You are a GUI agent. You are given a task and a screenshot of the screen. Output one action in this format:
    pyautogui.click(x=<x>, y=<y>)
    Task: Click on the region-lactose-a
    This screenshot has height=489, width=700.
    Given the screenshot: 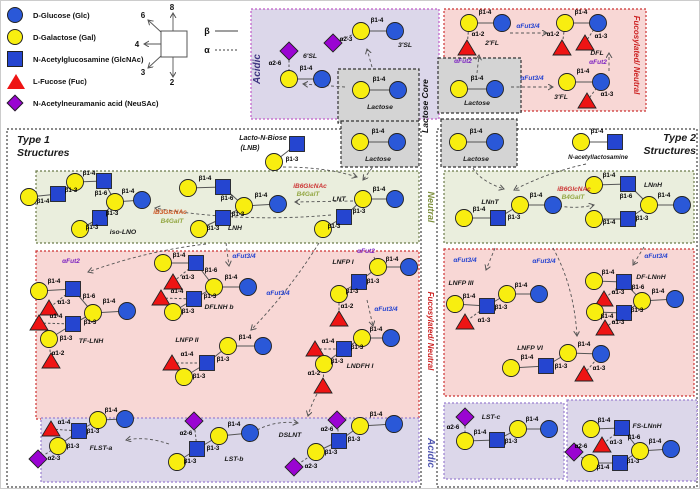 What is the action you would take?
    pyautogui.click(x=378, y=96)
    